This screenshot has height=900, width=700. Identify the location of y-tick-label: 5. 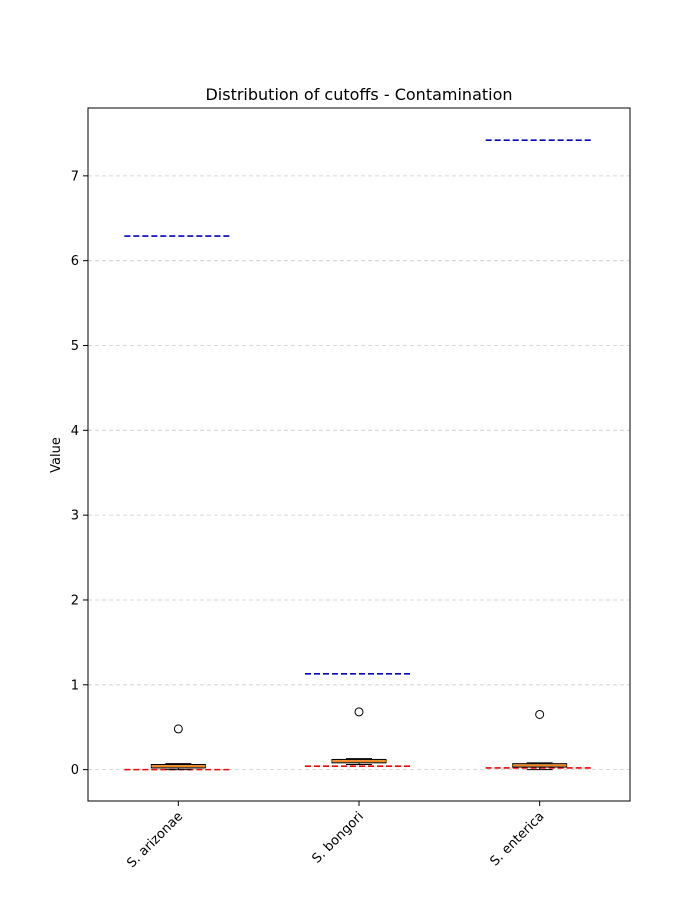
(75, 346).